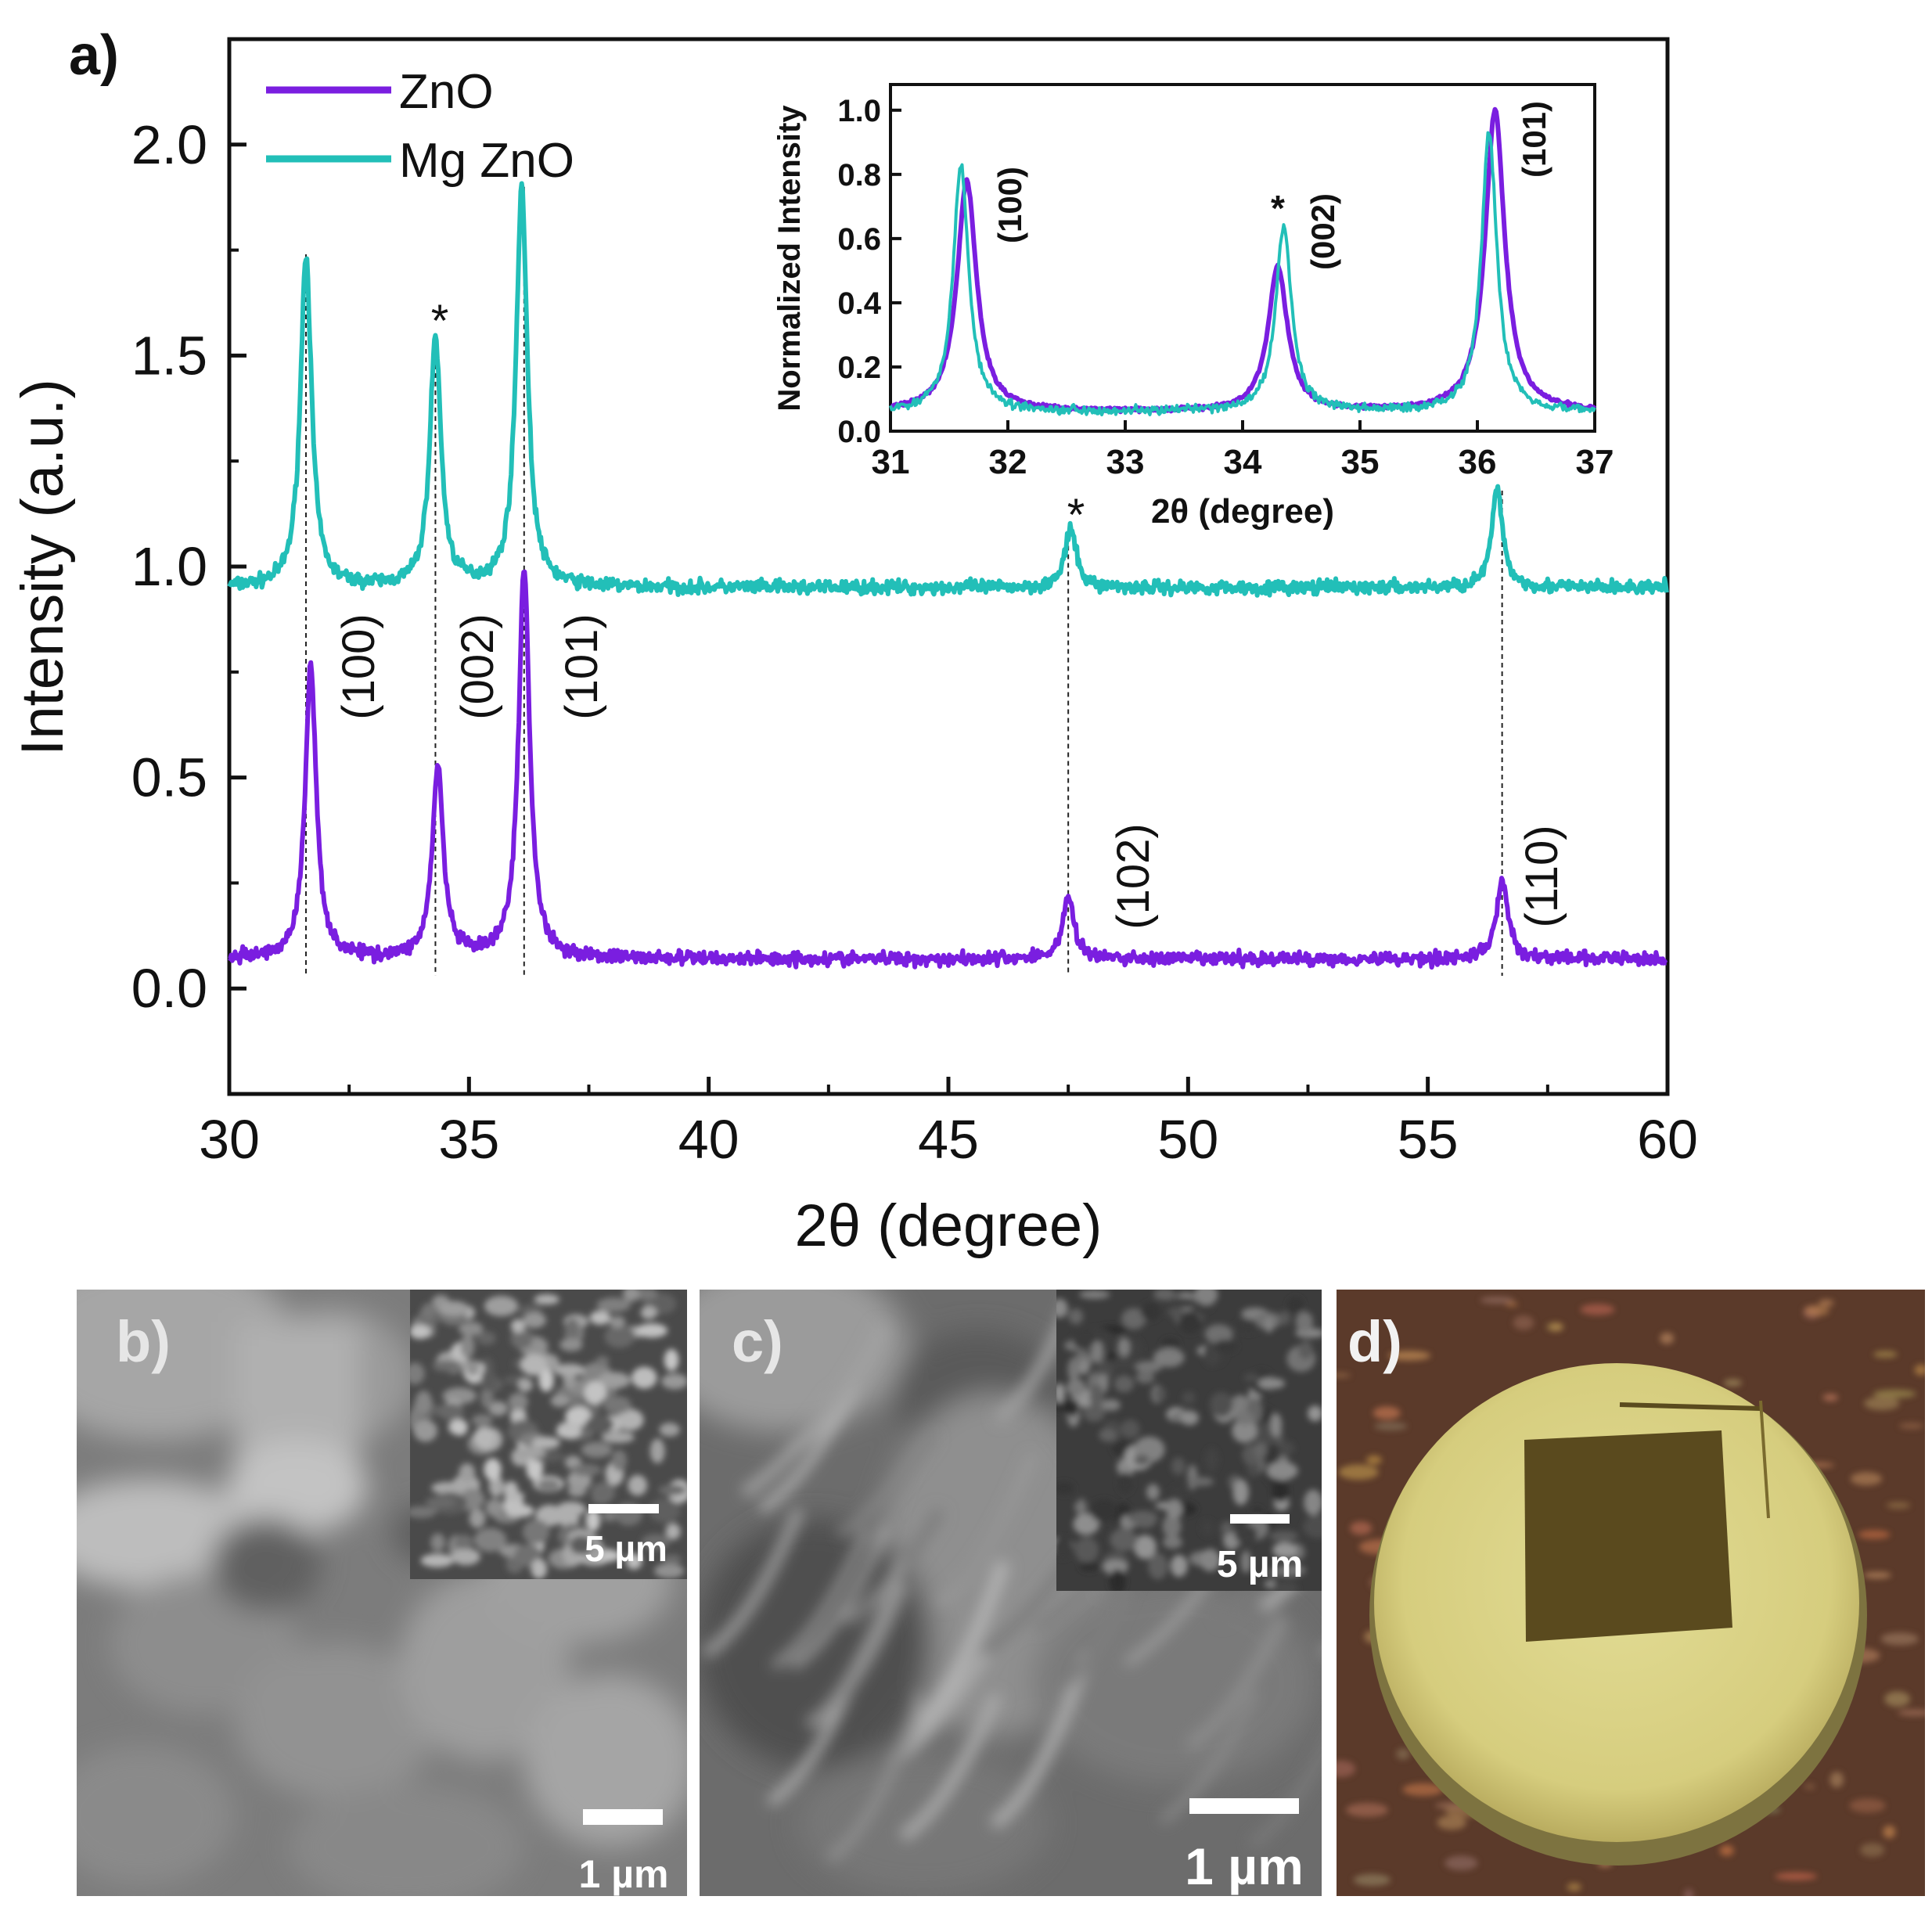  Describe the element at coordinates (1008, 462) in the screenshot. I see `inset-x-tick-label: 32` at that location.